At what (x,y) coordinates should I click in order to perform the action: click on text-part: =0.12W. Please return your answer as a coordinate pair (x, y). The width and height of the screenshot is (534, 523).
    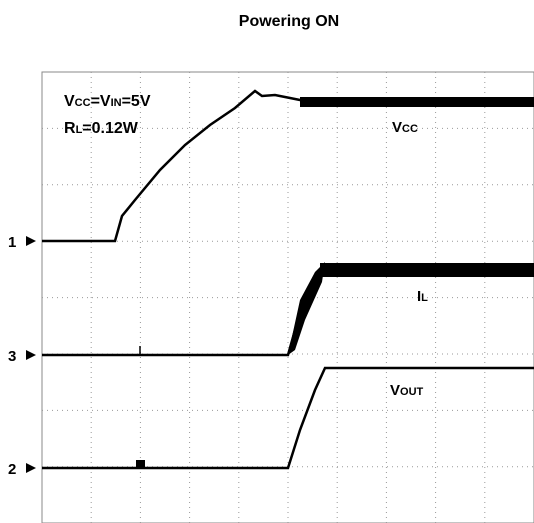
    Looking at the image, I should click on (110, 128).